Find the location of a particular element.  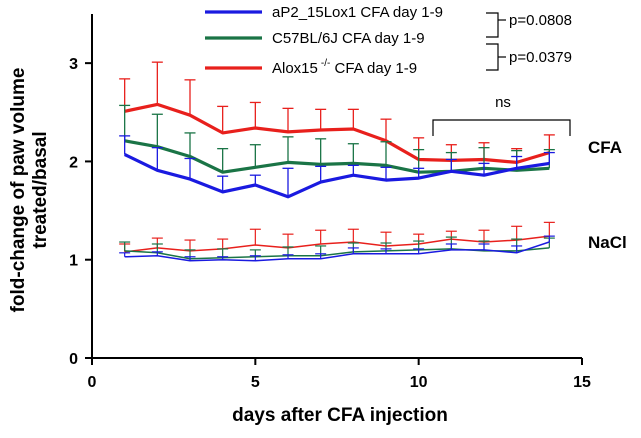

y-axis-title-line1: fold-change of paw volume is located at coordinates (18, 190).